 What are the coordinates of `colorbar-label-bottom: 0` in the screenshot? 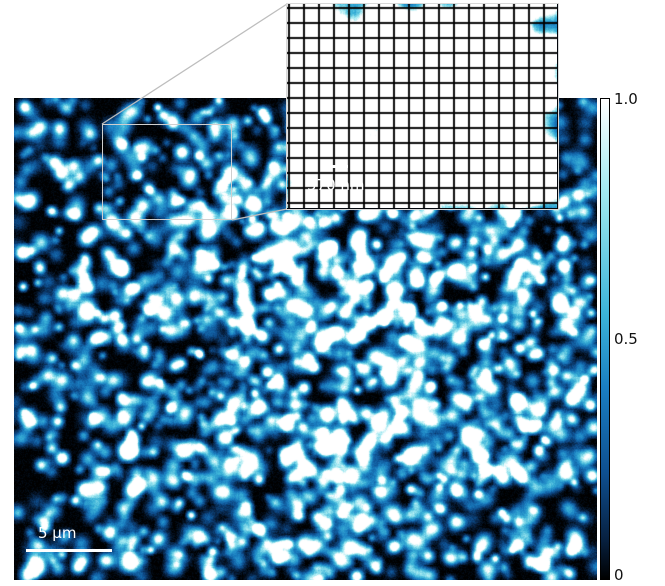 It's located at (619, 575).